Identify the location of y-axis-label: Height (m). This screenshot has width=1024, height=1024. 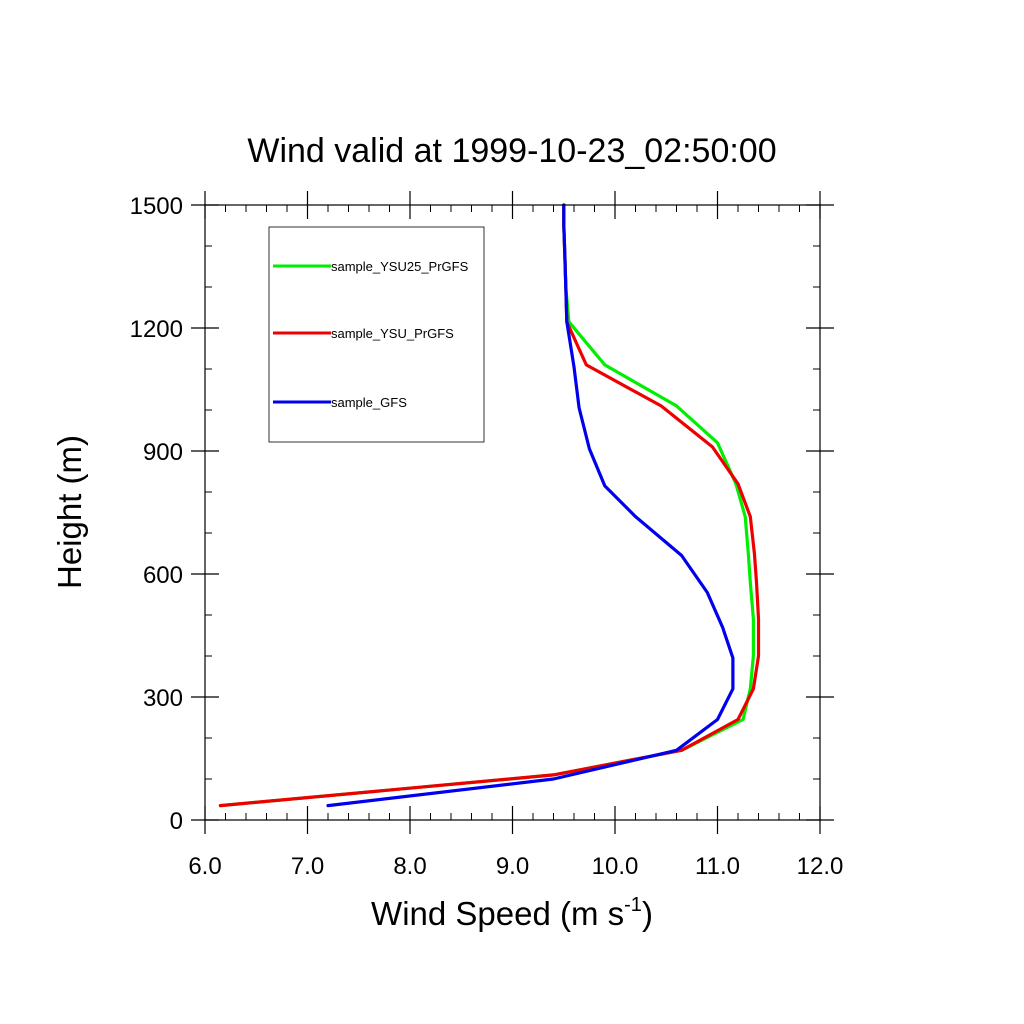
(69, 512).